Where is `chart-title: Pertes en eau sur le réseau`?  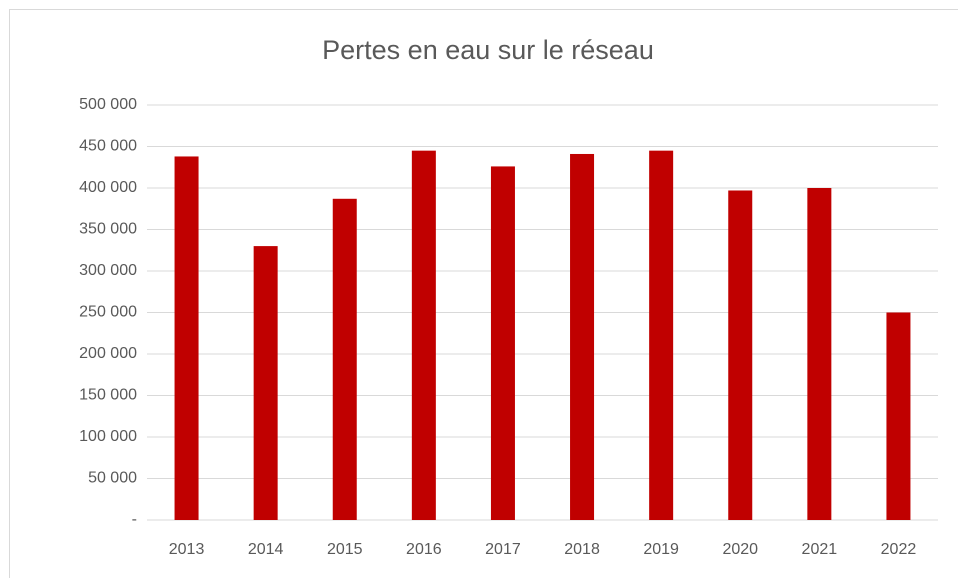 chart-title: Pertes en eau sur le réseau is located at coordinates (488, 50).